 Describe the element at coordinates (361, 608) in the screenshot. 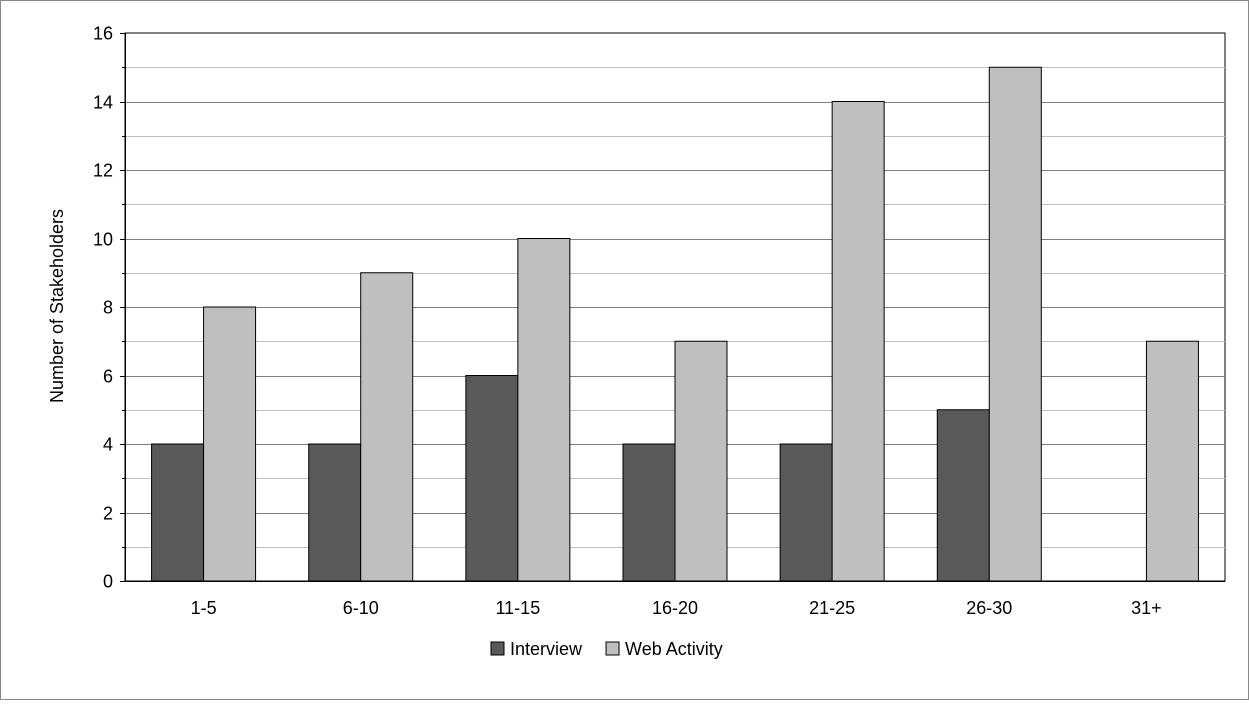

I see `x-tick-label: 6-10` at that location.